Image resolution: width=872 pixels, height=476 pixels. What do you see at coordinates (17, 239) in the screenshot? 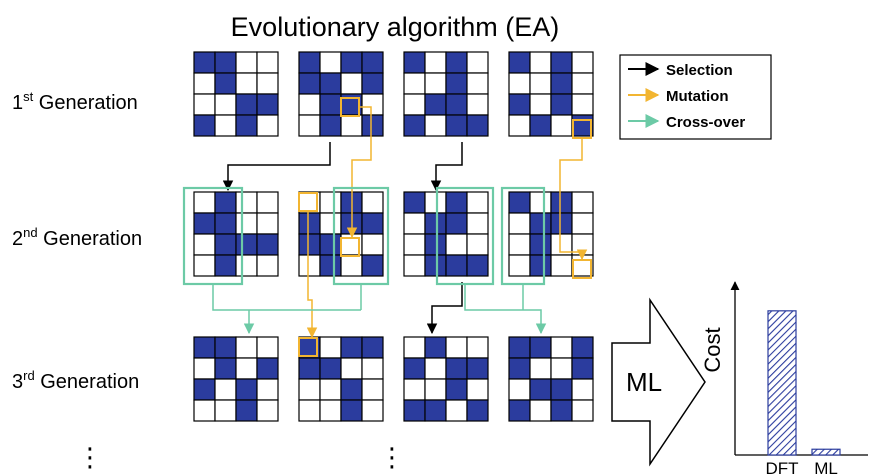
I see `generation-number: 2` at bounding box center [17, 239].